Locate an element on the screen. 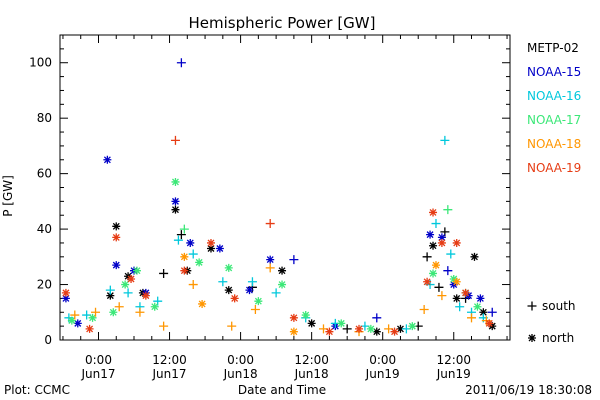  chart-title: Hemispheric Power [GW] is located at coordinates (282, 23).